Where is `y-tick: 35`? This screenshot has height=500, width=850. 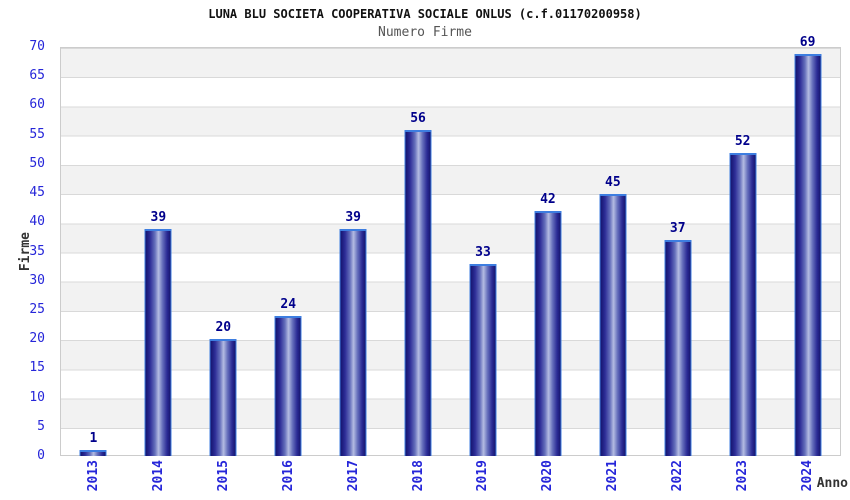 y-tick: 35 is located at coordinates (37, 251).